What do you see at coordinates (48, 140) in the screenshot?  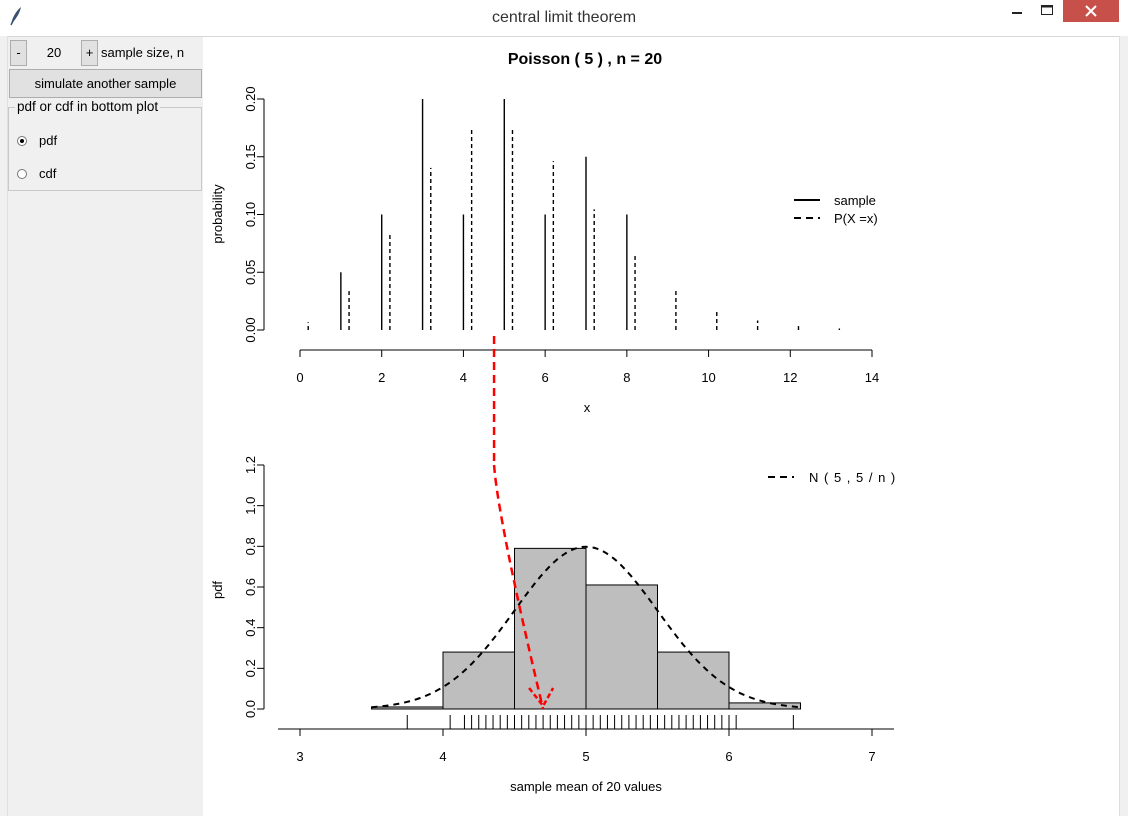 I see `radio-pdf-label: pdf` at bounding box center [48, 140].